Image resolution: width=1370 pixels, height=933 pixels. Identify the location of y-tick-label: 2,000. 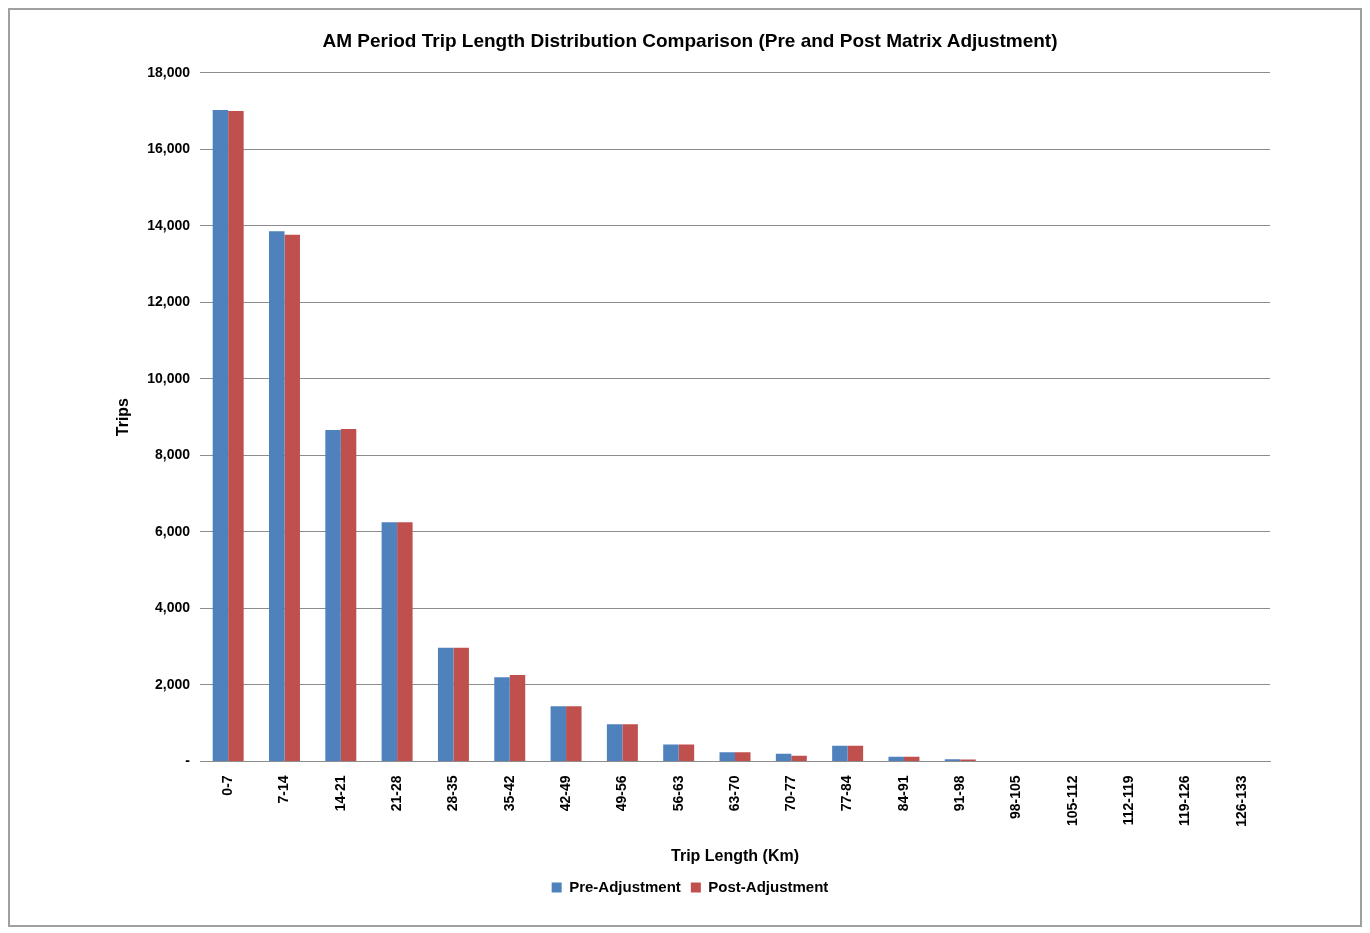
(172, 683).